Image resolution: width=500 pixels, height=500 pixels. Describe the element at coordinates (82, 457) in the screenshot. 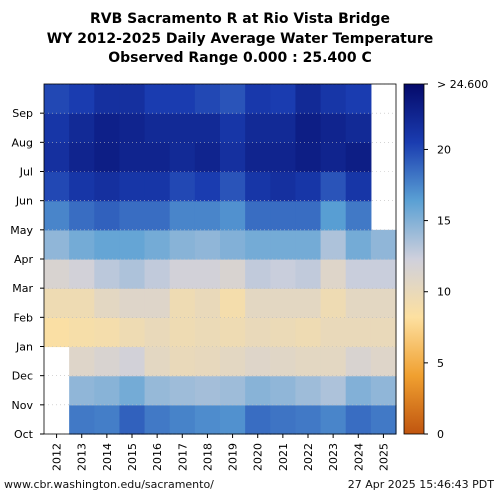

I see `x-tick-label: 2013` at that location.